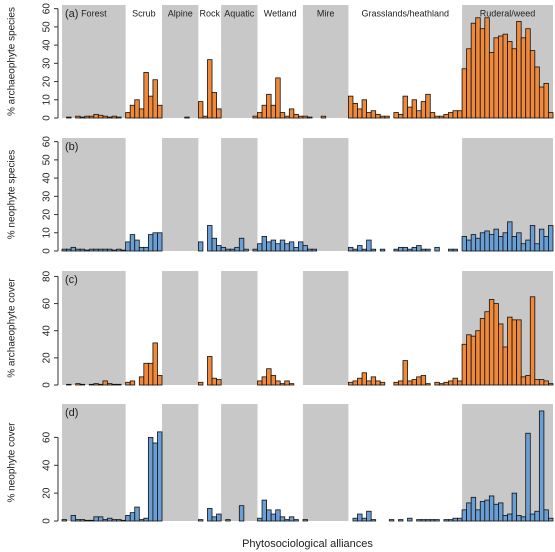 This screenshot has width=555, height=552. What do you see at coordinates (209, 13) in the screenshot?
I see `group-label: Rock` at bounding box center [209, 13].